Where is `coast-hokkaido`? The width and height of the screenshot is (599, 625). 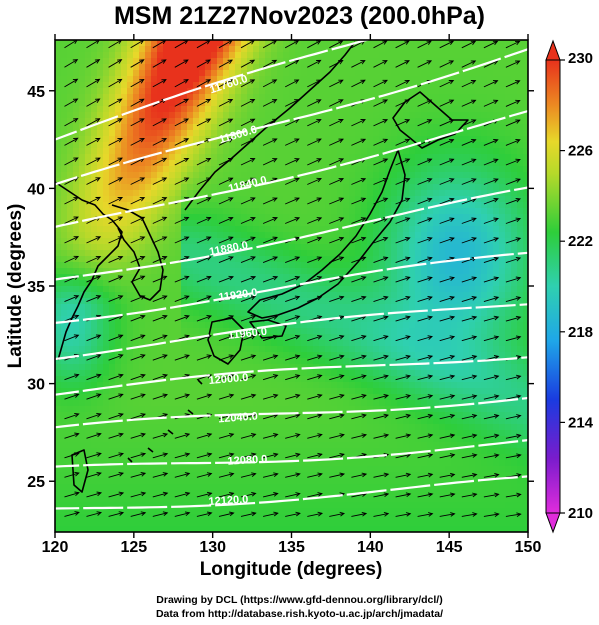 coast-hokkaido is located at coordinates (430, 120).